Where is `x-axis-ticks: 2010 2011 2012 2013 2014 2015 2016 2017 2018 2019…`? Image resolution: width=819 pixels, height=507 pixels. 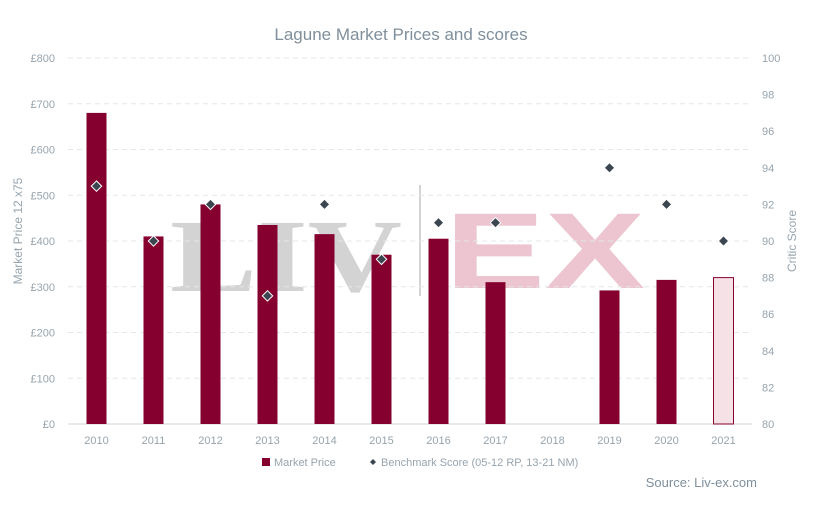 x-axis-ticks: 2010 2011 2012 2013 2014 2015 2016 2017 2018 2019… is located at coordinates (409, 441).